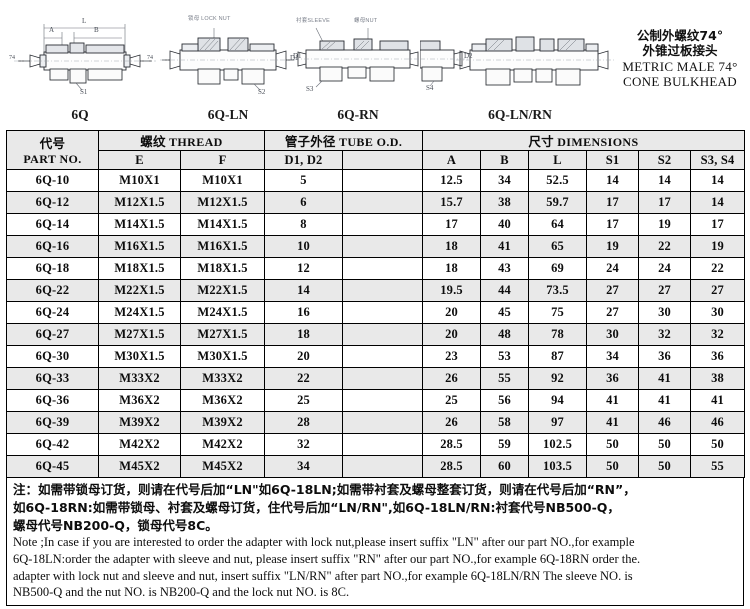 The height and width of the screenshot is (609, 750). Describe the element at coordinates (52, 268) in the screenshot. I see `cell-part-no: 6Q-18` at that location.